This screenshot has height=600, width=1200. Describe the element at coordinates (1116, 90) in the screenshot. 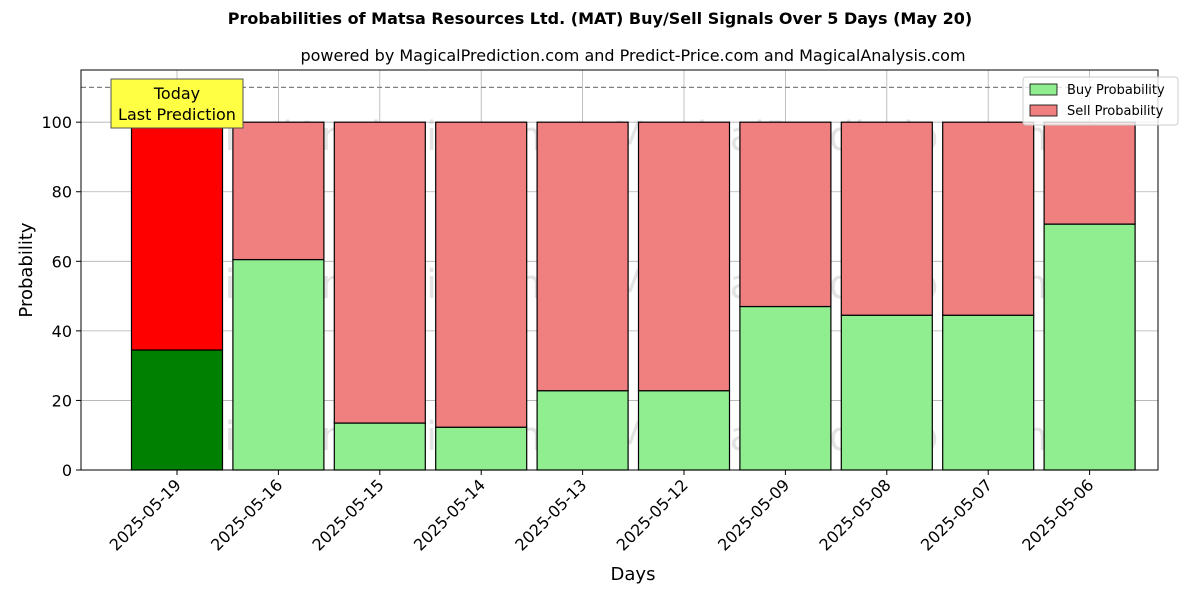

I see `legend-label-buy: Buy Probability` at that location.